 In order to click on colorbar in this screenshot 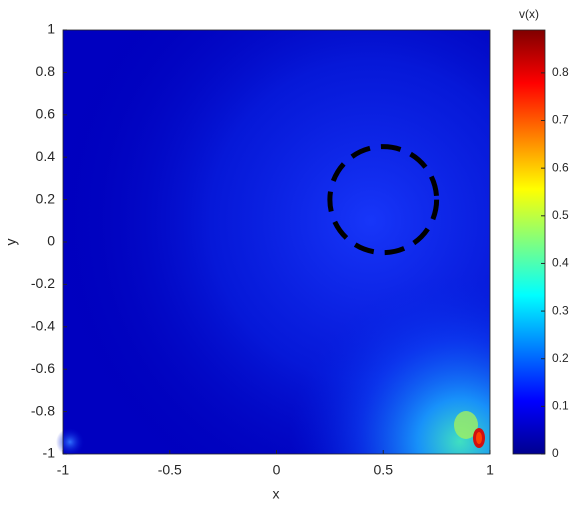, I will do `click(529, 242)`.